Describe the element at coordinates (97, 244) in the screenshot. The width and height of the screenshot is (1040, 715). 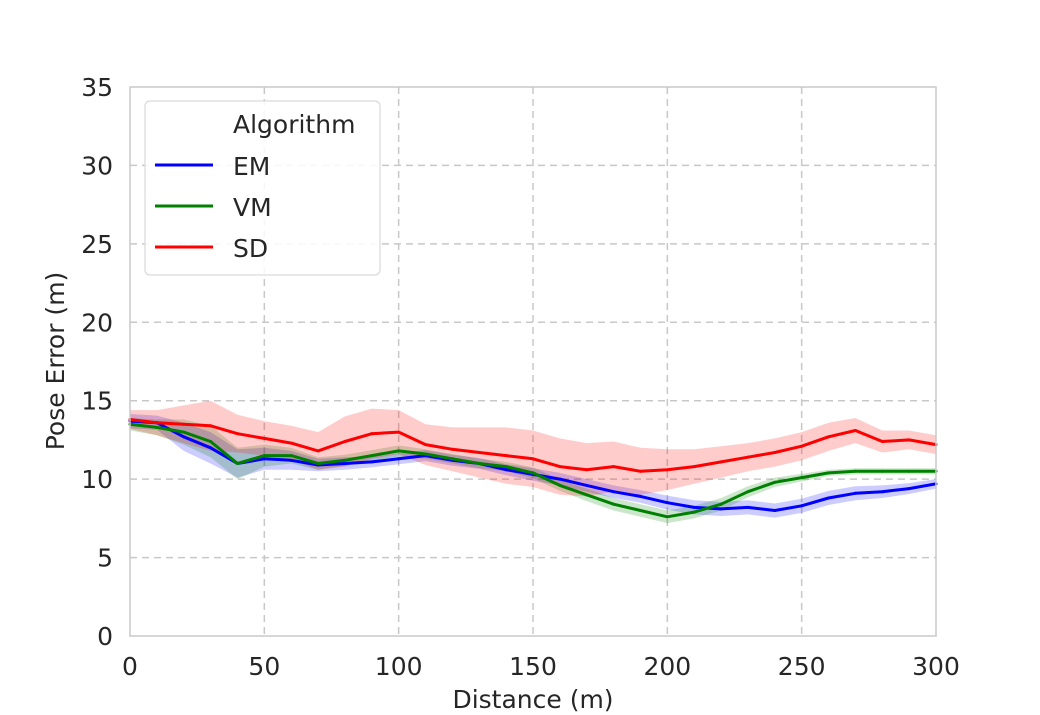
I see `y-tick-label: 25` at that location.